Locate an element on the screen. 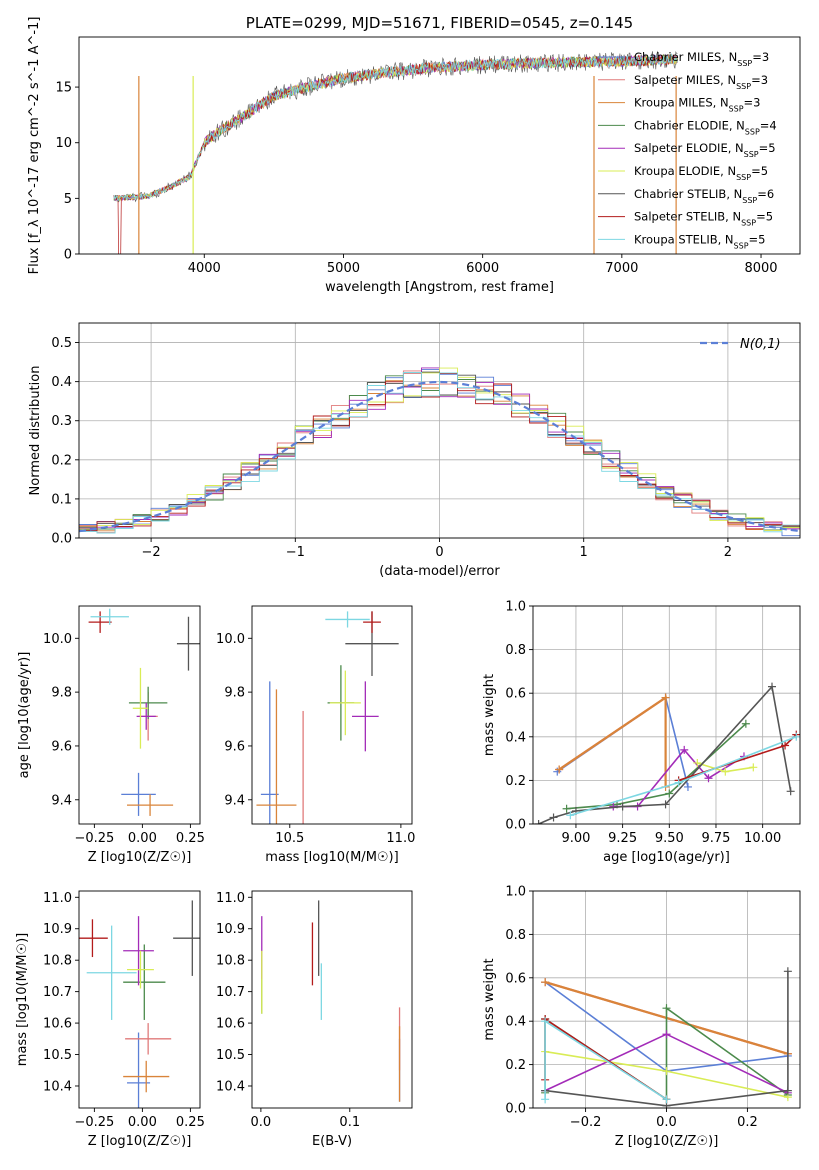 This screenshot has width=819, height=1170. gaussian-curve is located at coordinates (439, 456).